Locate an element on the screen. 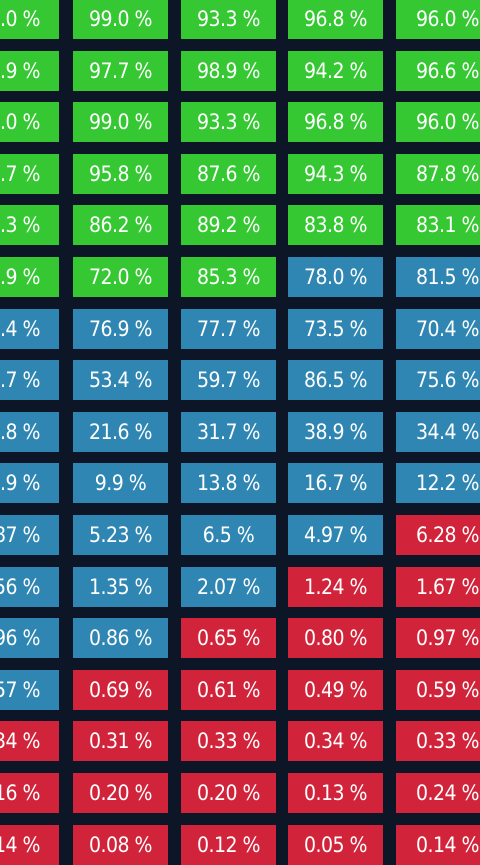  table-cell: 76.9 % is located at coordinates (120, 329).